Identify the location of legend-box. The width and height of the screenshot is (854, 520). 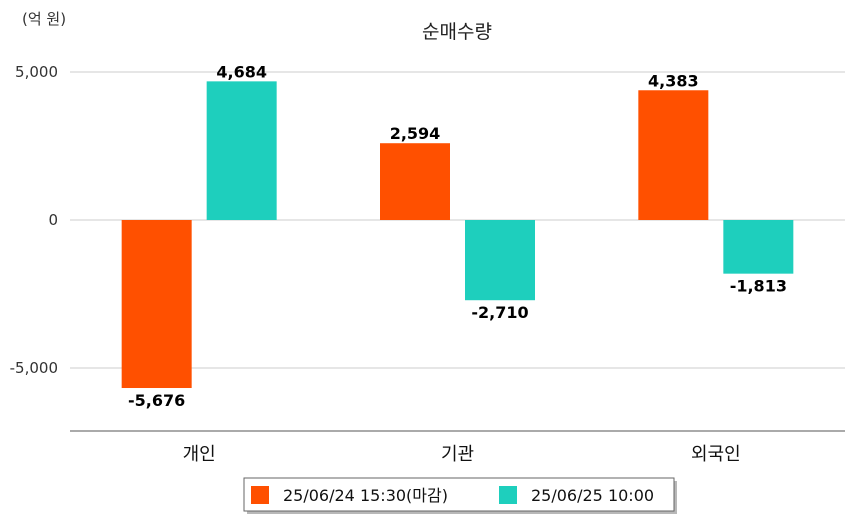
(459, 494).